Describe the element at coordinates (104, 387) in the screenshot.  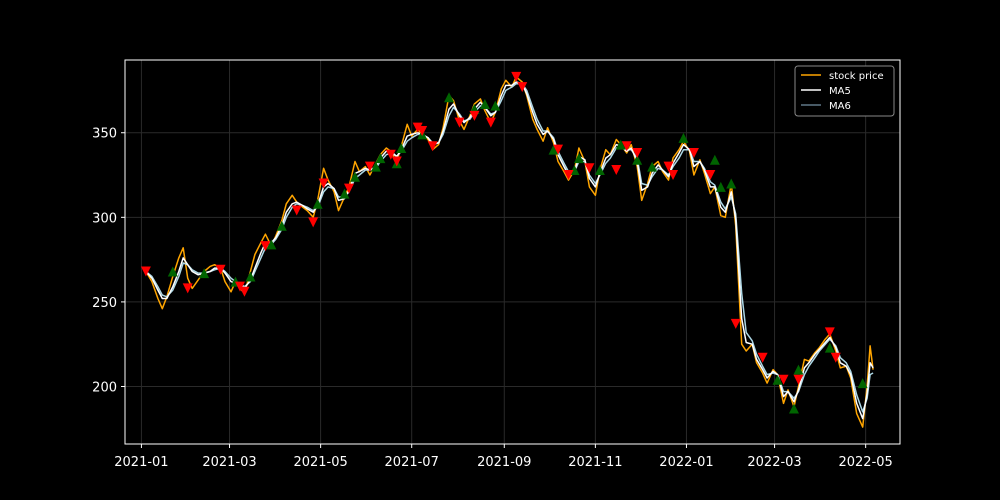
I see `y-tick-label: 200` at that location.